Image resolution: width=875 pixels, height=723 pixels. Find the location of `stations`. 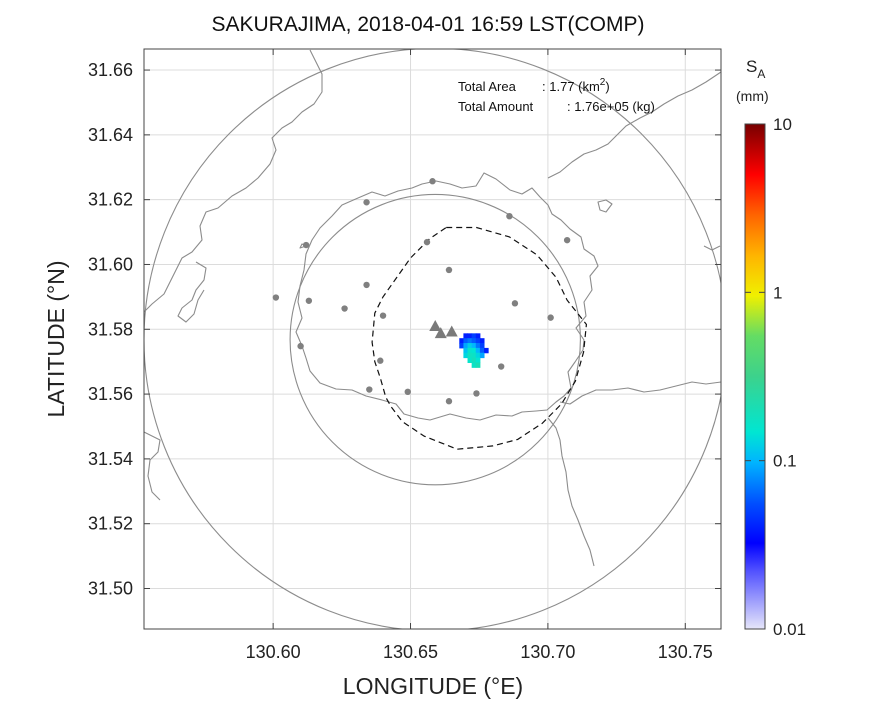

stations is located at coordinates (421, 291).